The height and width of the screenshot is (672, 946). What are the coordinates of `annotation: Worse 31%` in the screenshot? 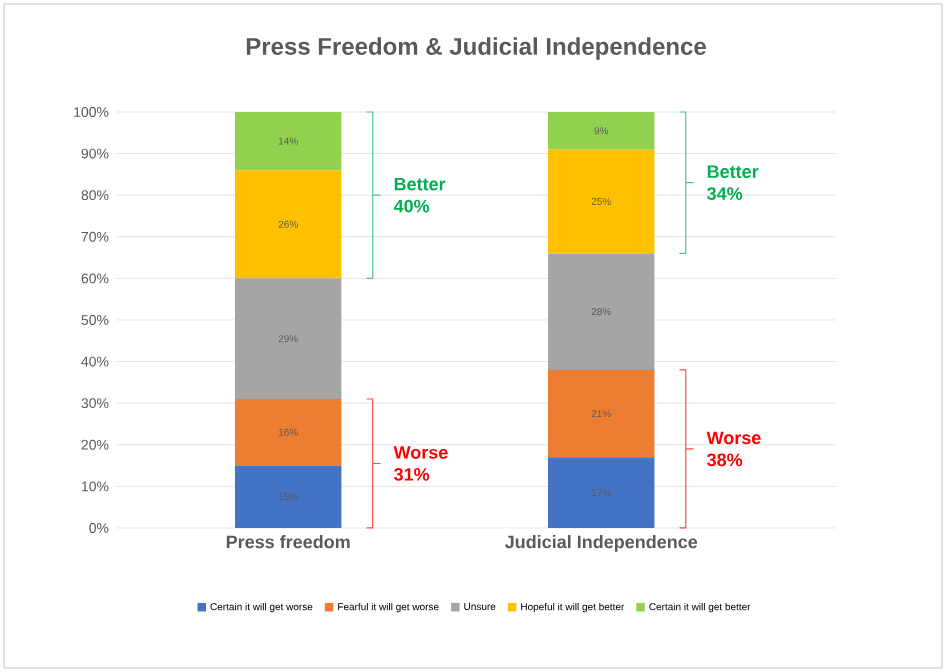 It's located at (420, 463).